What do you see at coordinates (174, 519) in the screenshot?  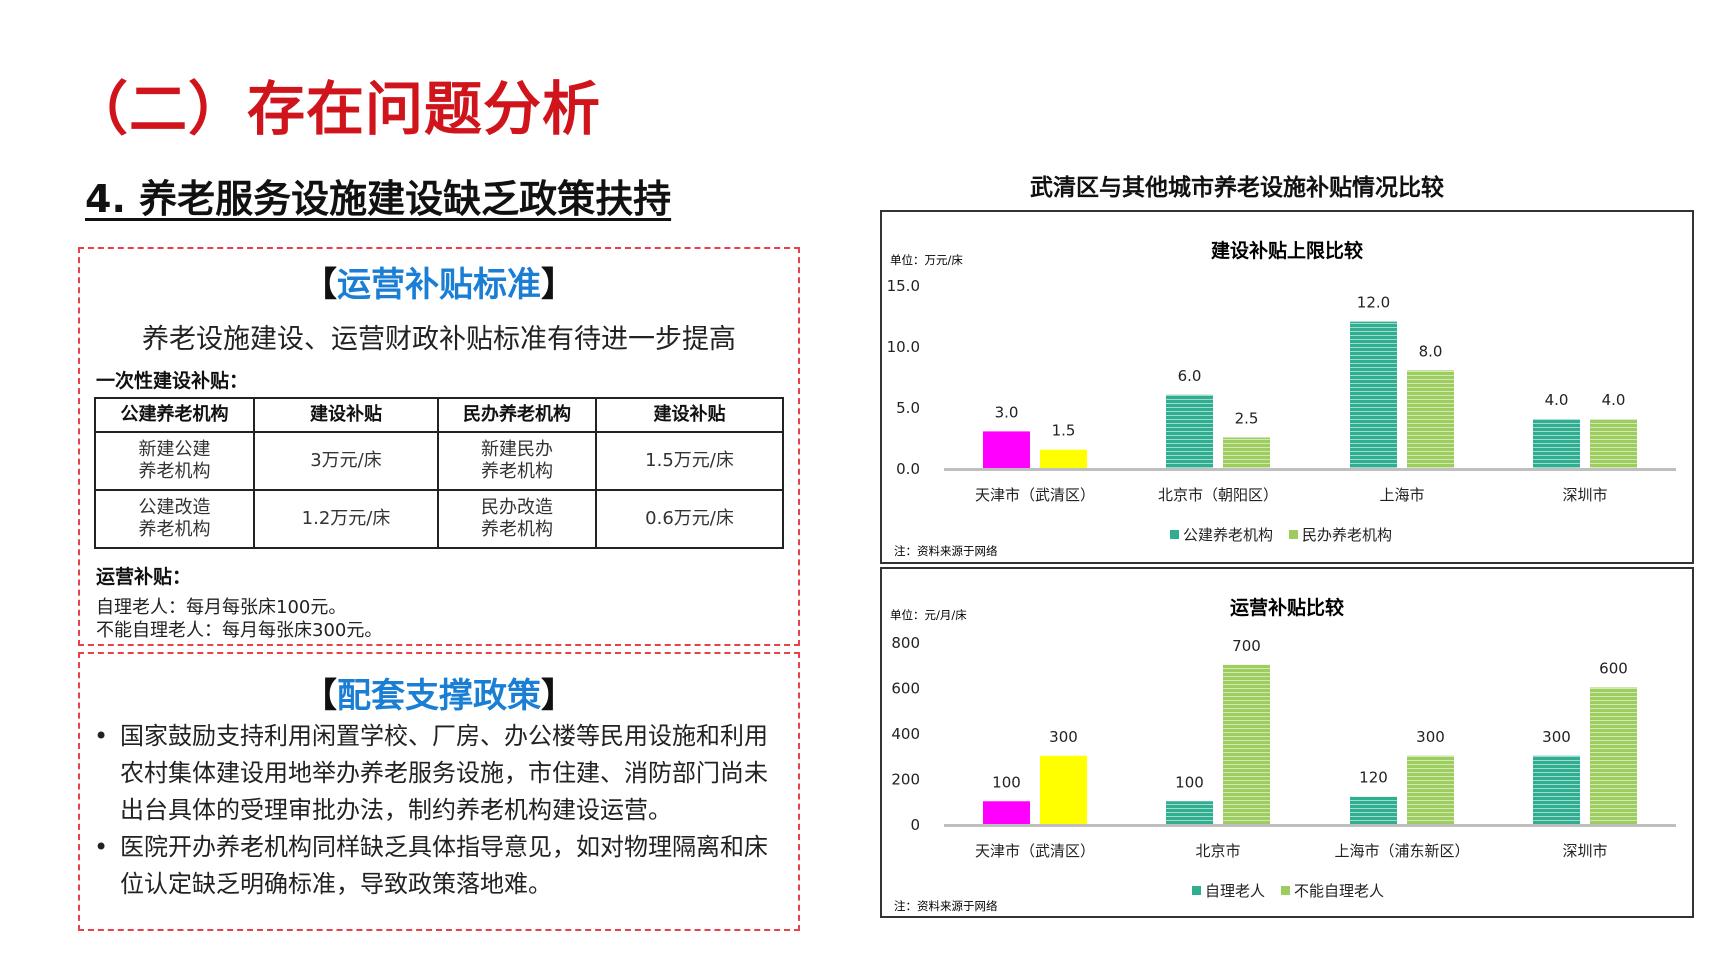 I see `table-cell: 公建改造 养老机构` at bounding box center [174, 519].